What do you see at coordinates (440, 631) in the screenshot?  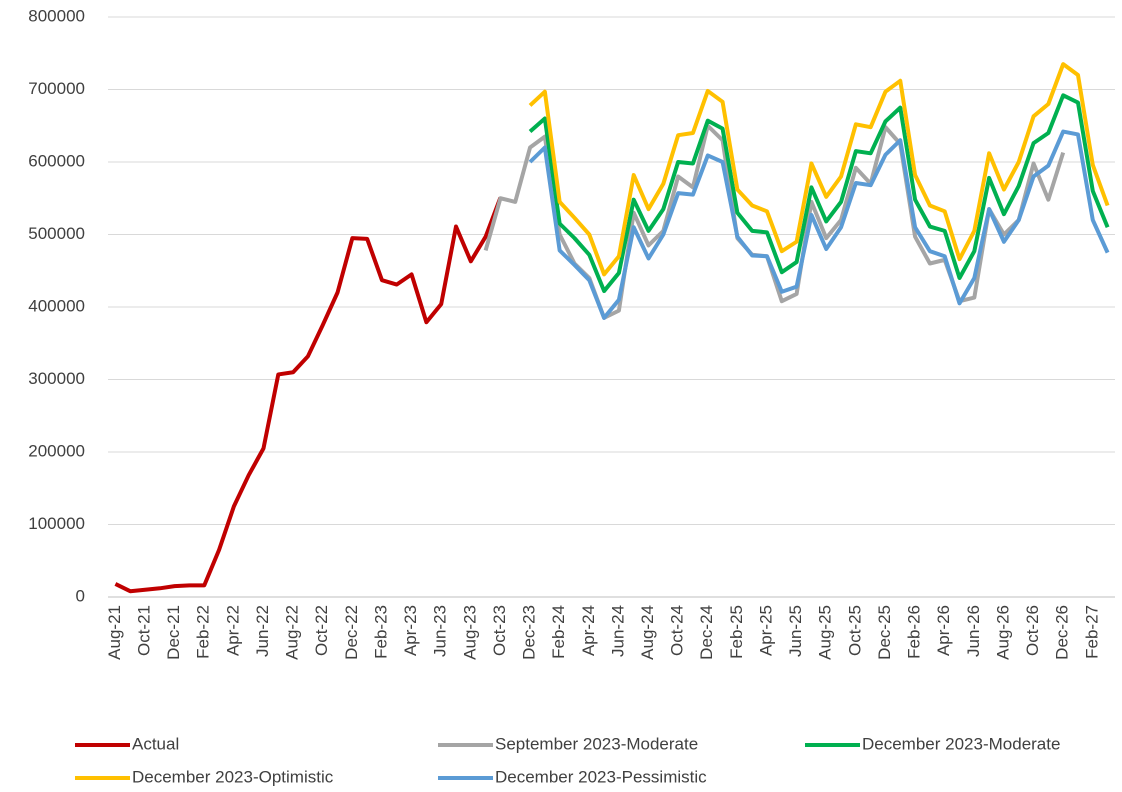 I see `x-tick-label: Jun-23` at bounding box center [440, 631].